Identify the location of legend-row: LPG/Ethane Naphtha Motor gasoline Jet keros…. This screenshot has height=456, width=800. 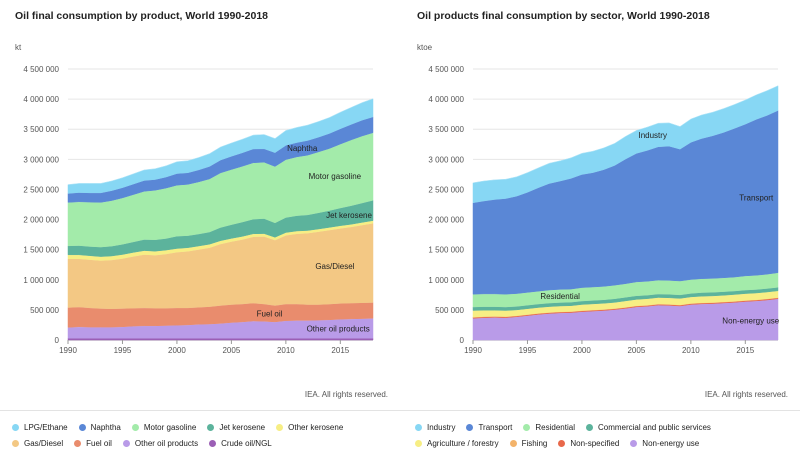
(204, 427).